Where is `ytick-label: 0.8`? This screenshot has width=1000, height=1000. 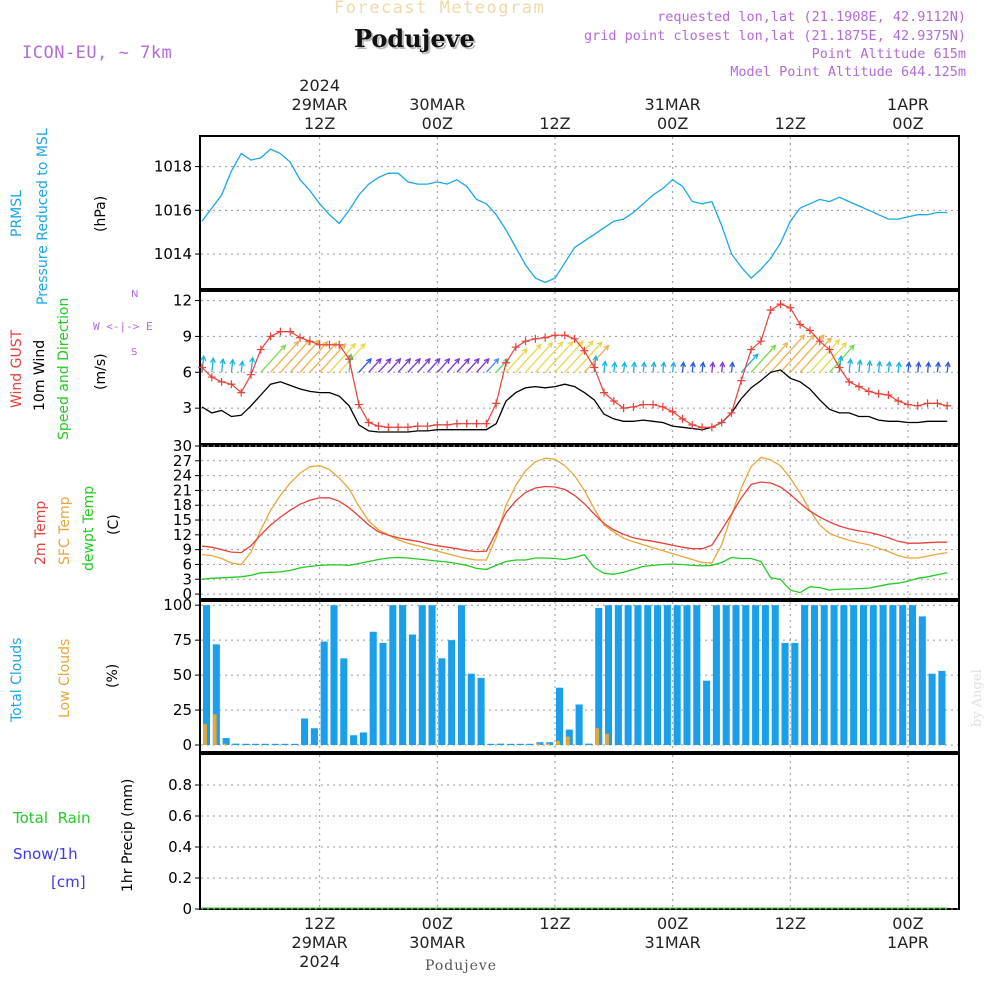 ytick-label: 0.8 is located at coordinates (180, 785).